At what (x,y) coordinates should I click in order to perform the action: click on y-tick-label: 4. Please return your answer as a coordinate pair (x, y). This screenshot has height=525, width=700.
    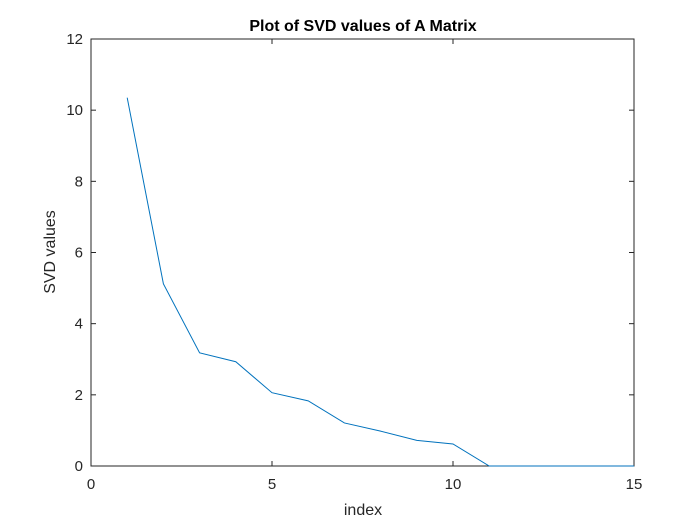
    Looking at the image, I should click on (79, 324).